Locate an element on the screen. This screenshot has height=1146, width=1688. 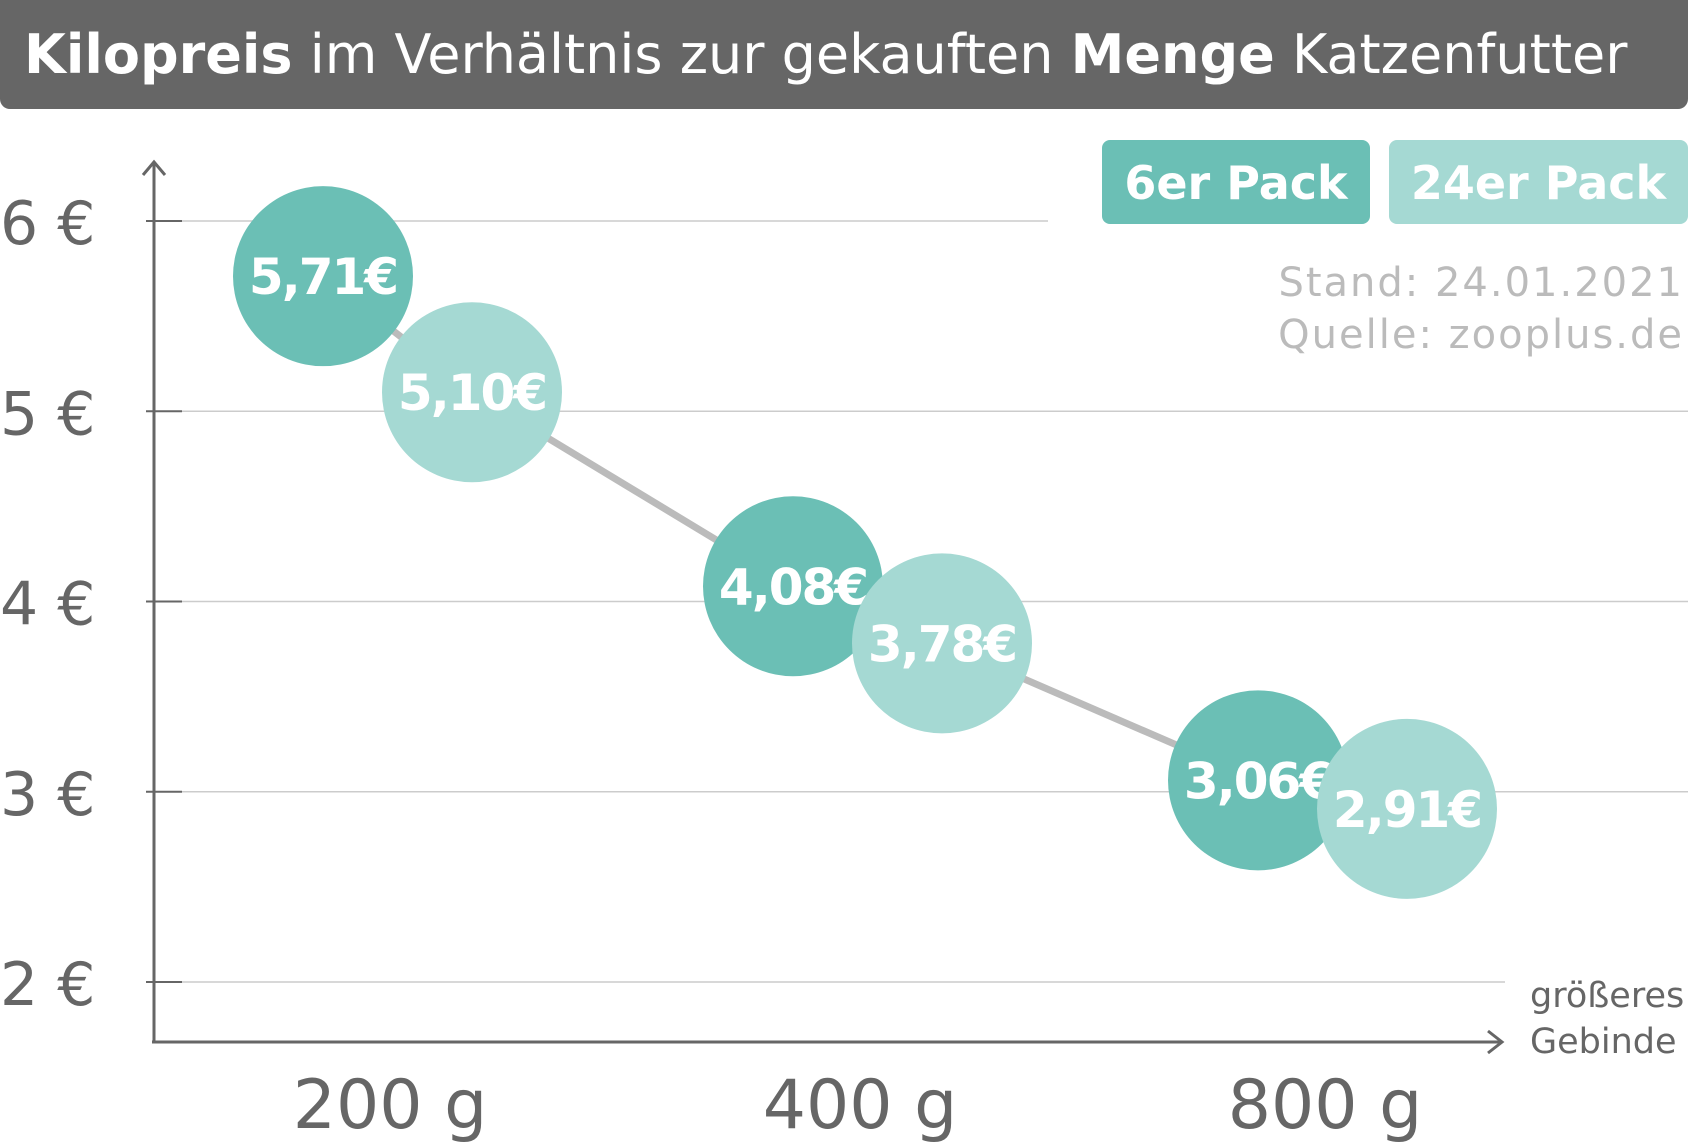
data-label: 3,78€ is located at coordinates (942, 644).